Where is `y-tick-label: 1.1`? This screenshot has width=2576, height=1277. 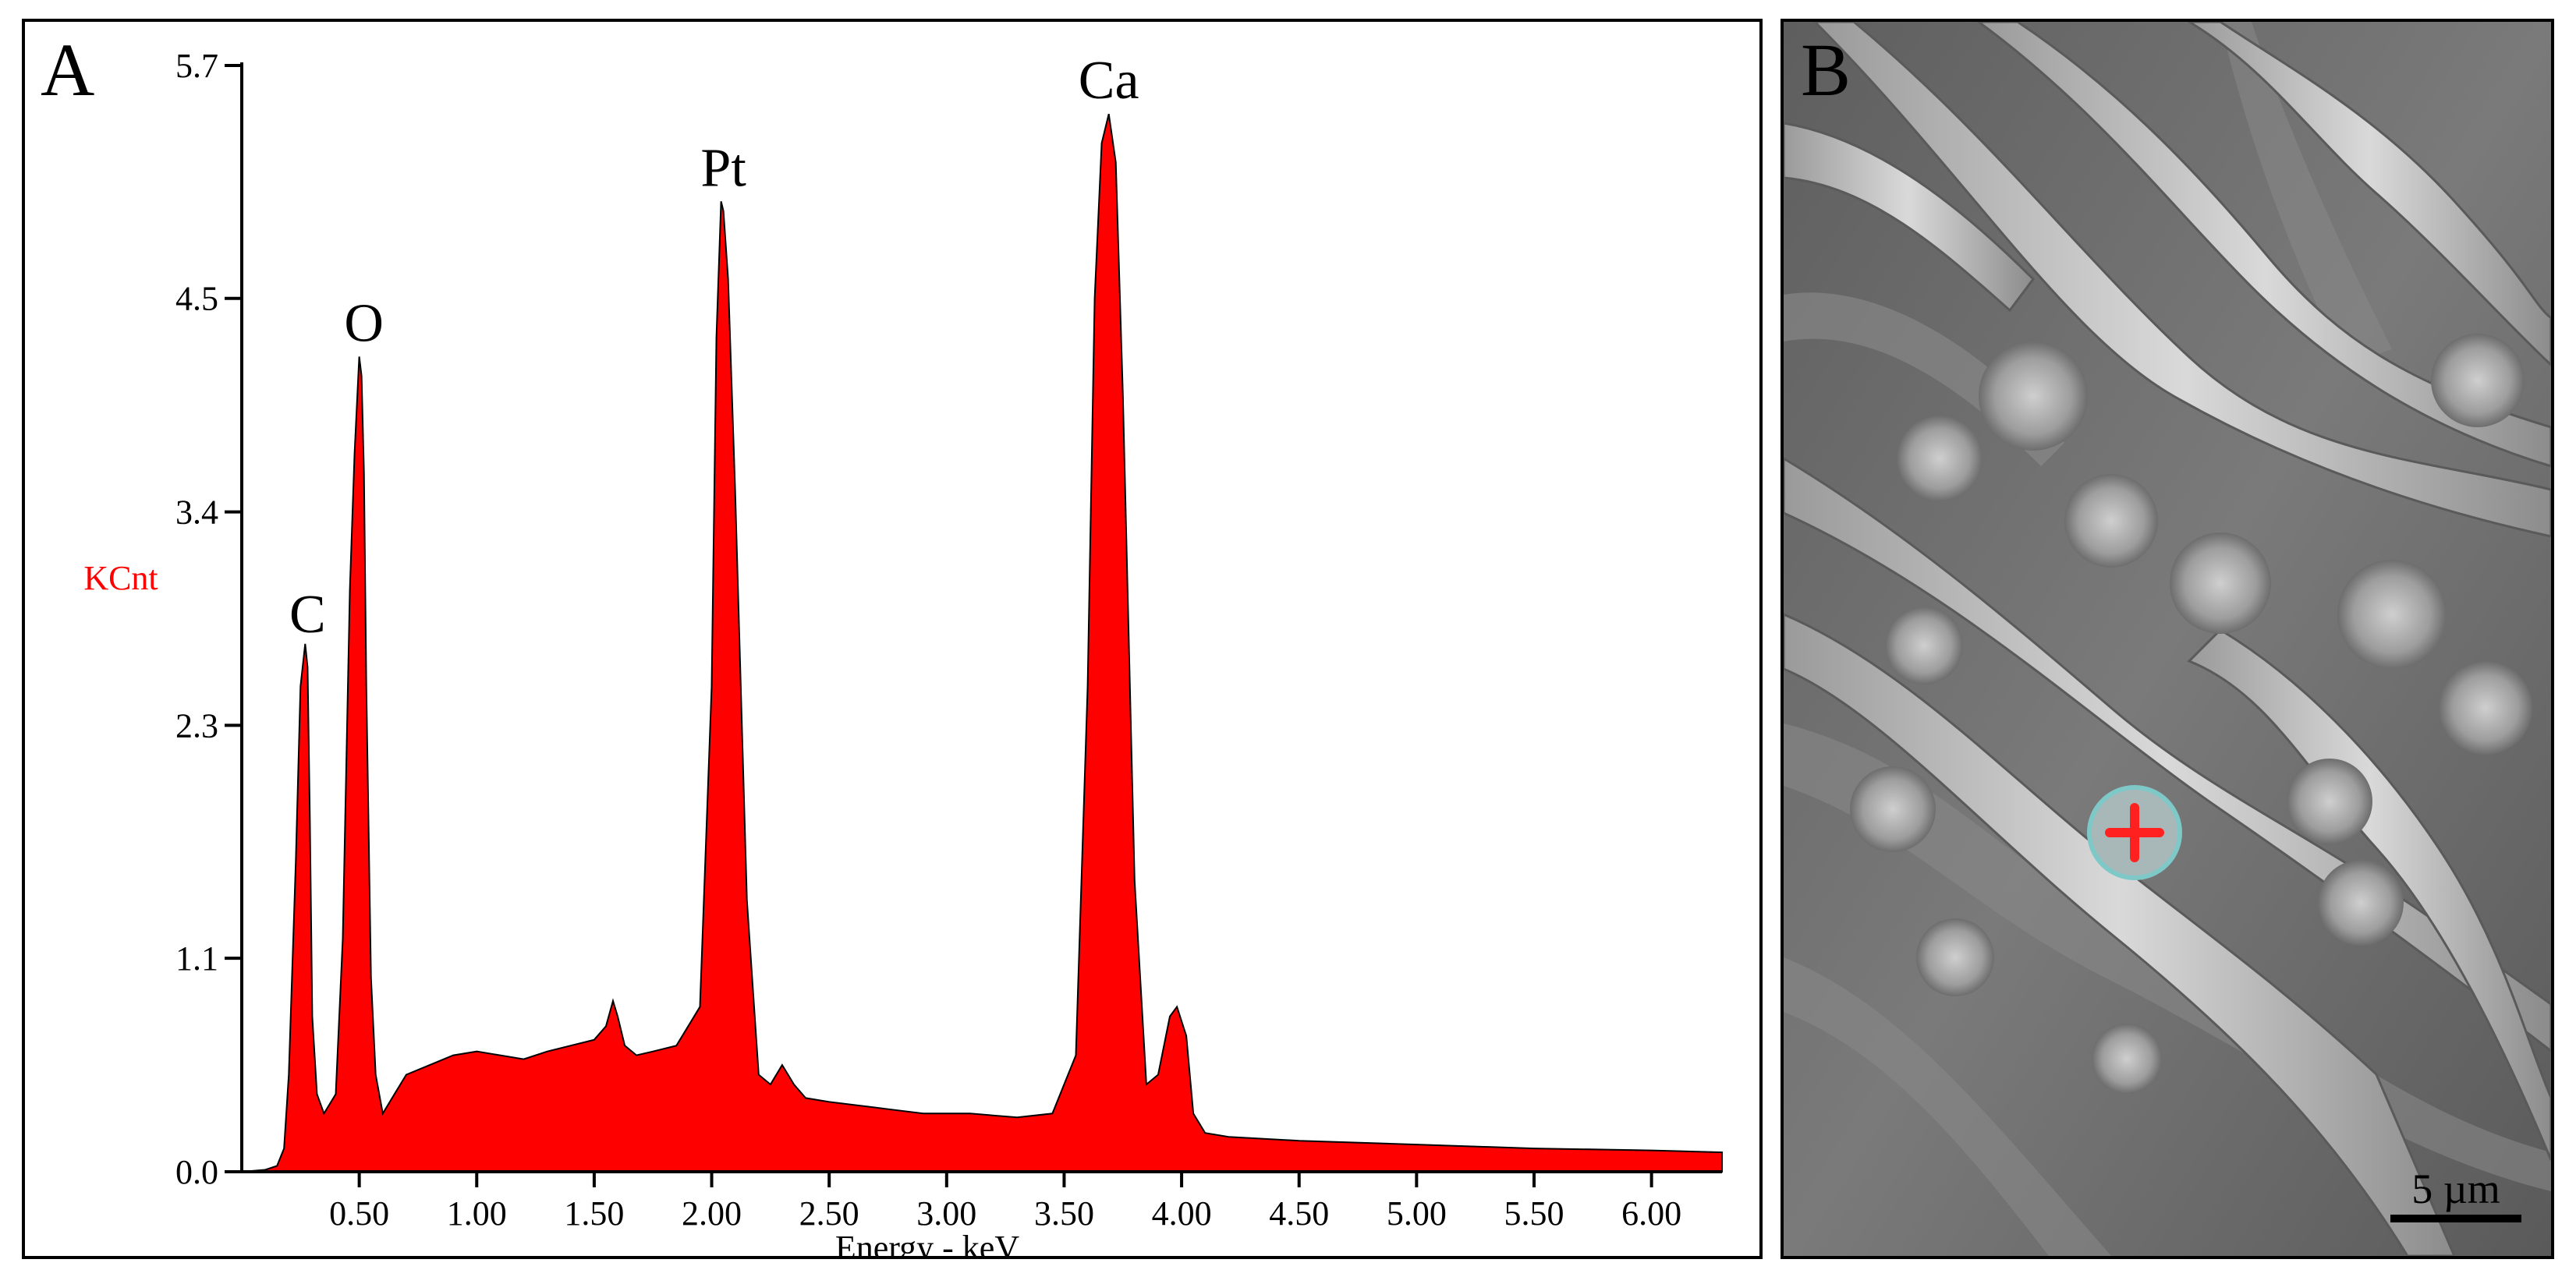 y-tick-label: 1.1 is located at coordinates (196, 958).